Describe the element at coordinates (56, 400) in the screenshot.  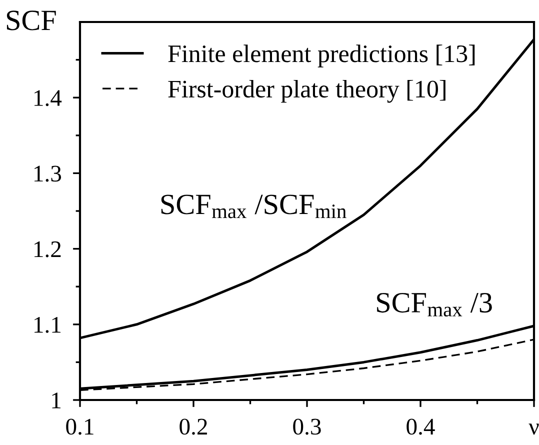
I see `y-tick-label: 1` at that location.